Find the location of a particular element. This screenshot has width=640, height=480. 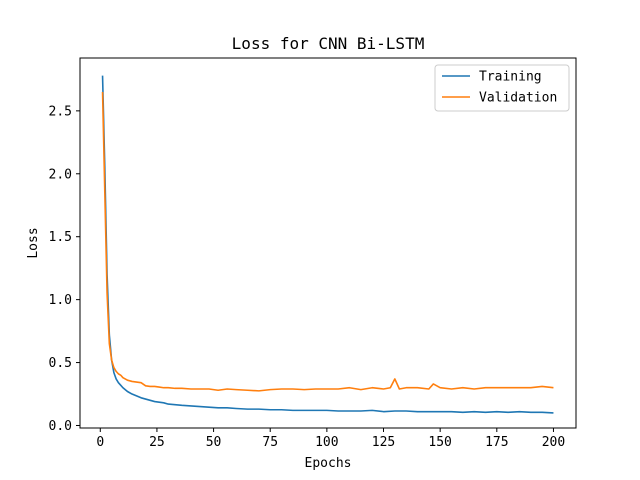

x-tick-label: 25 is located at coordinates (157, 442).